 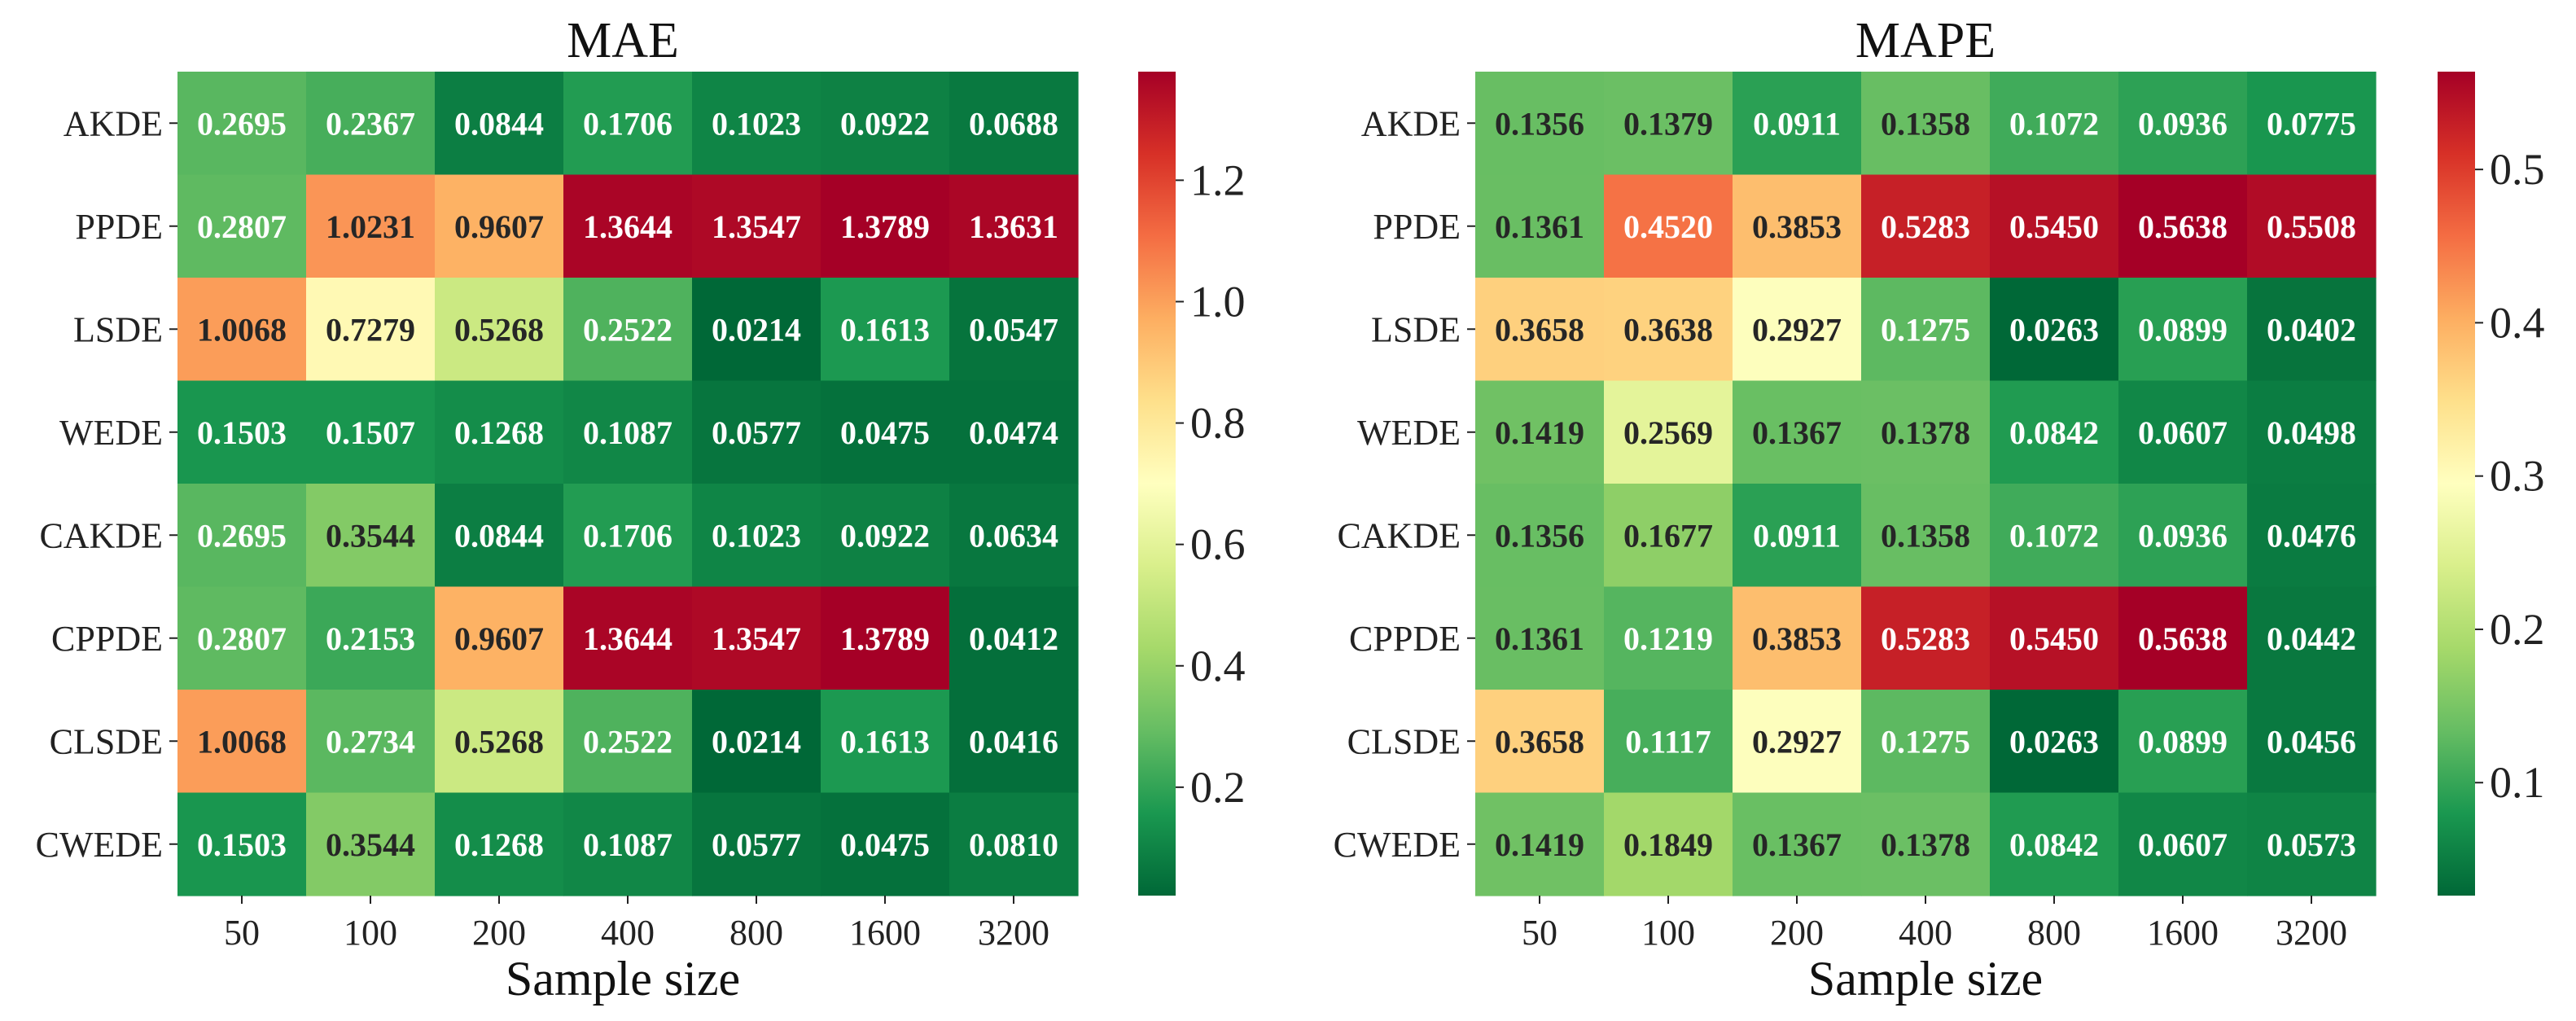 I want to click on mae-x-tick-label: 1600, so click(x=885, y=933).